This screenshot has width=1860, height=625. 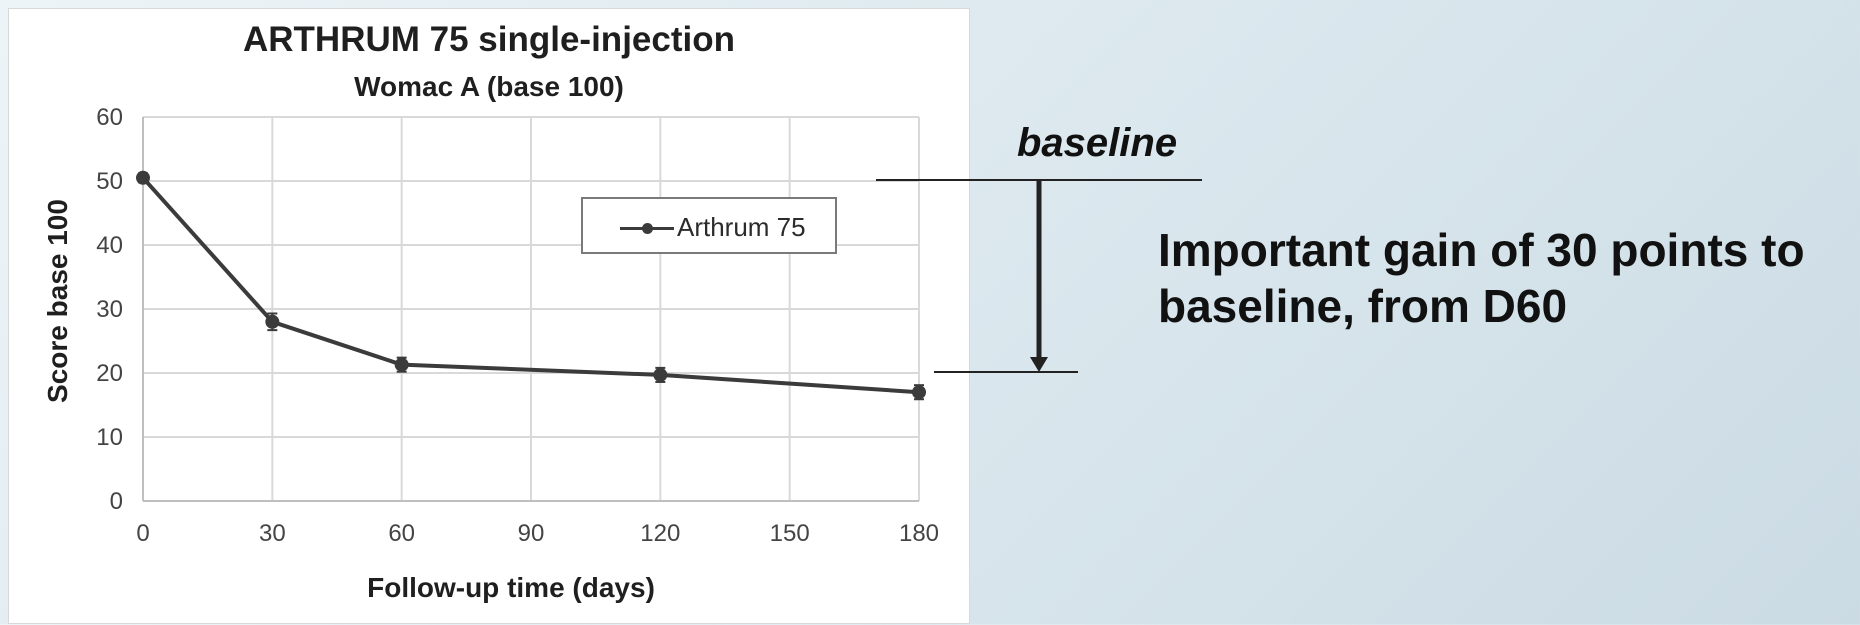 I want to click on chart-subtitle: Womac A (base 100), so click(x=489, y=86).